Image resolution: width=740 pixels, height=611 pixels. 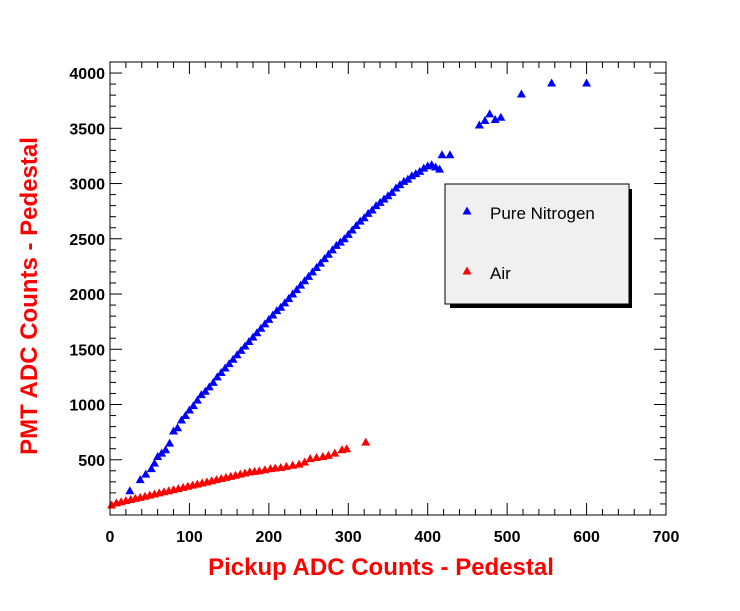 I want to click on x-tick-label: 200, so click(x=269, y=537).